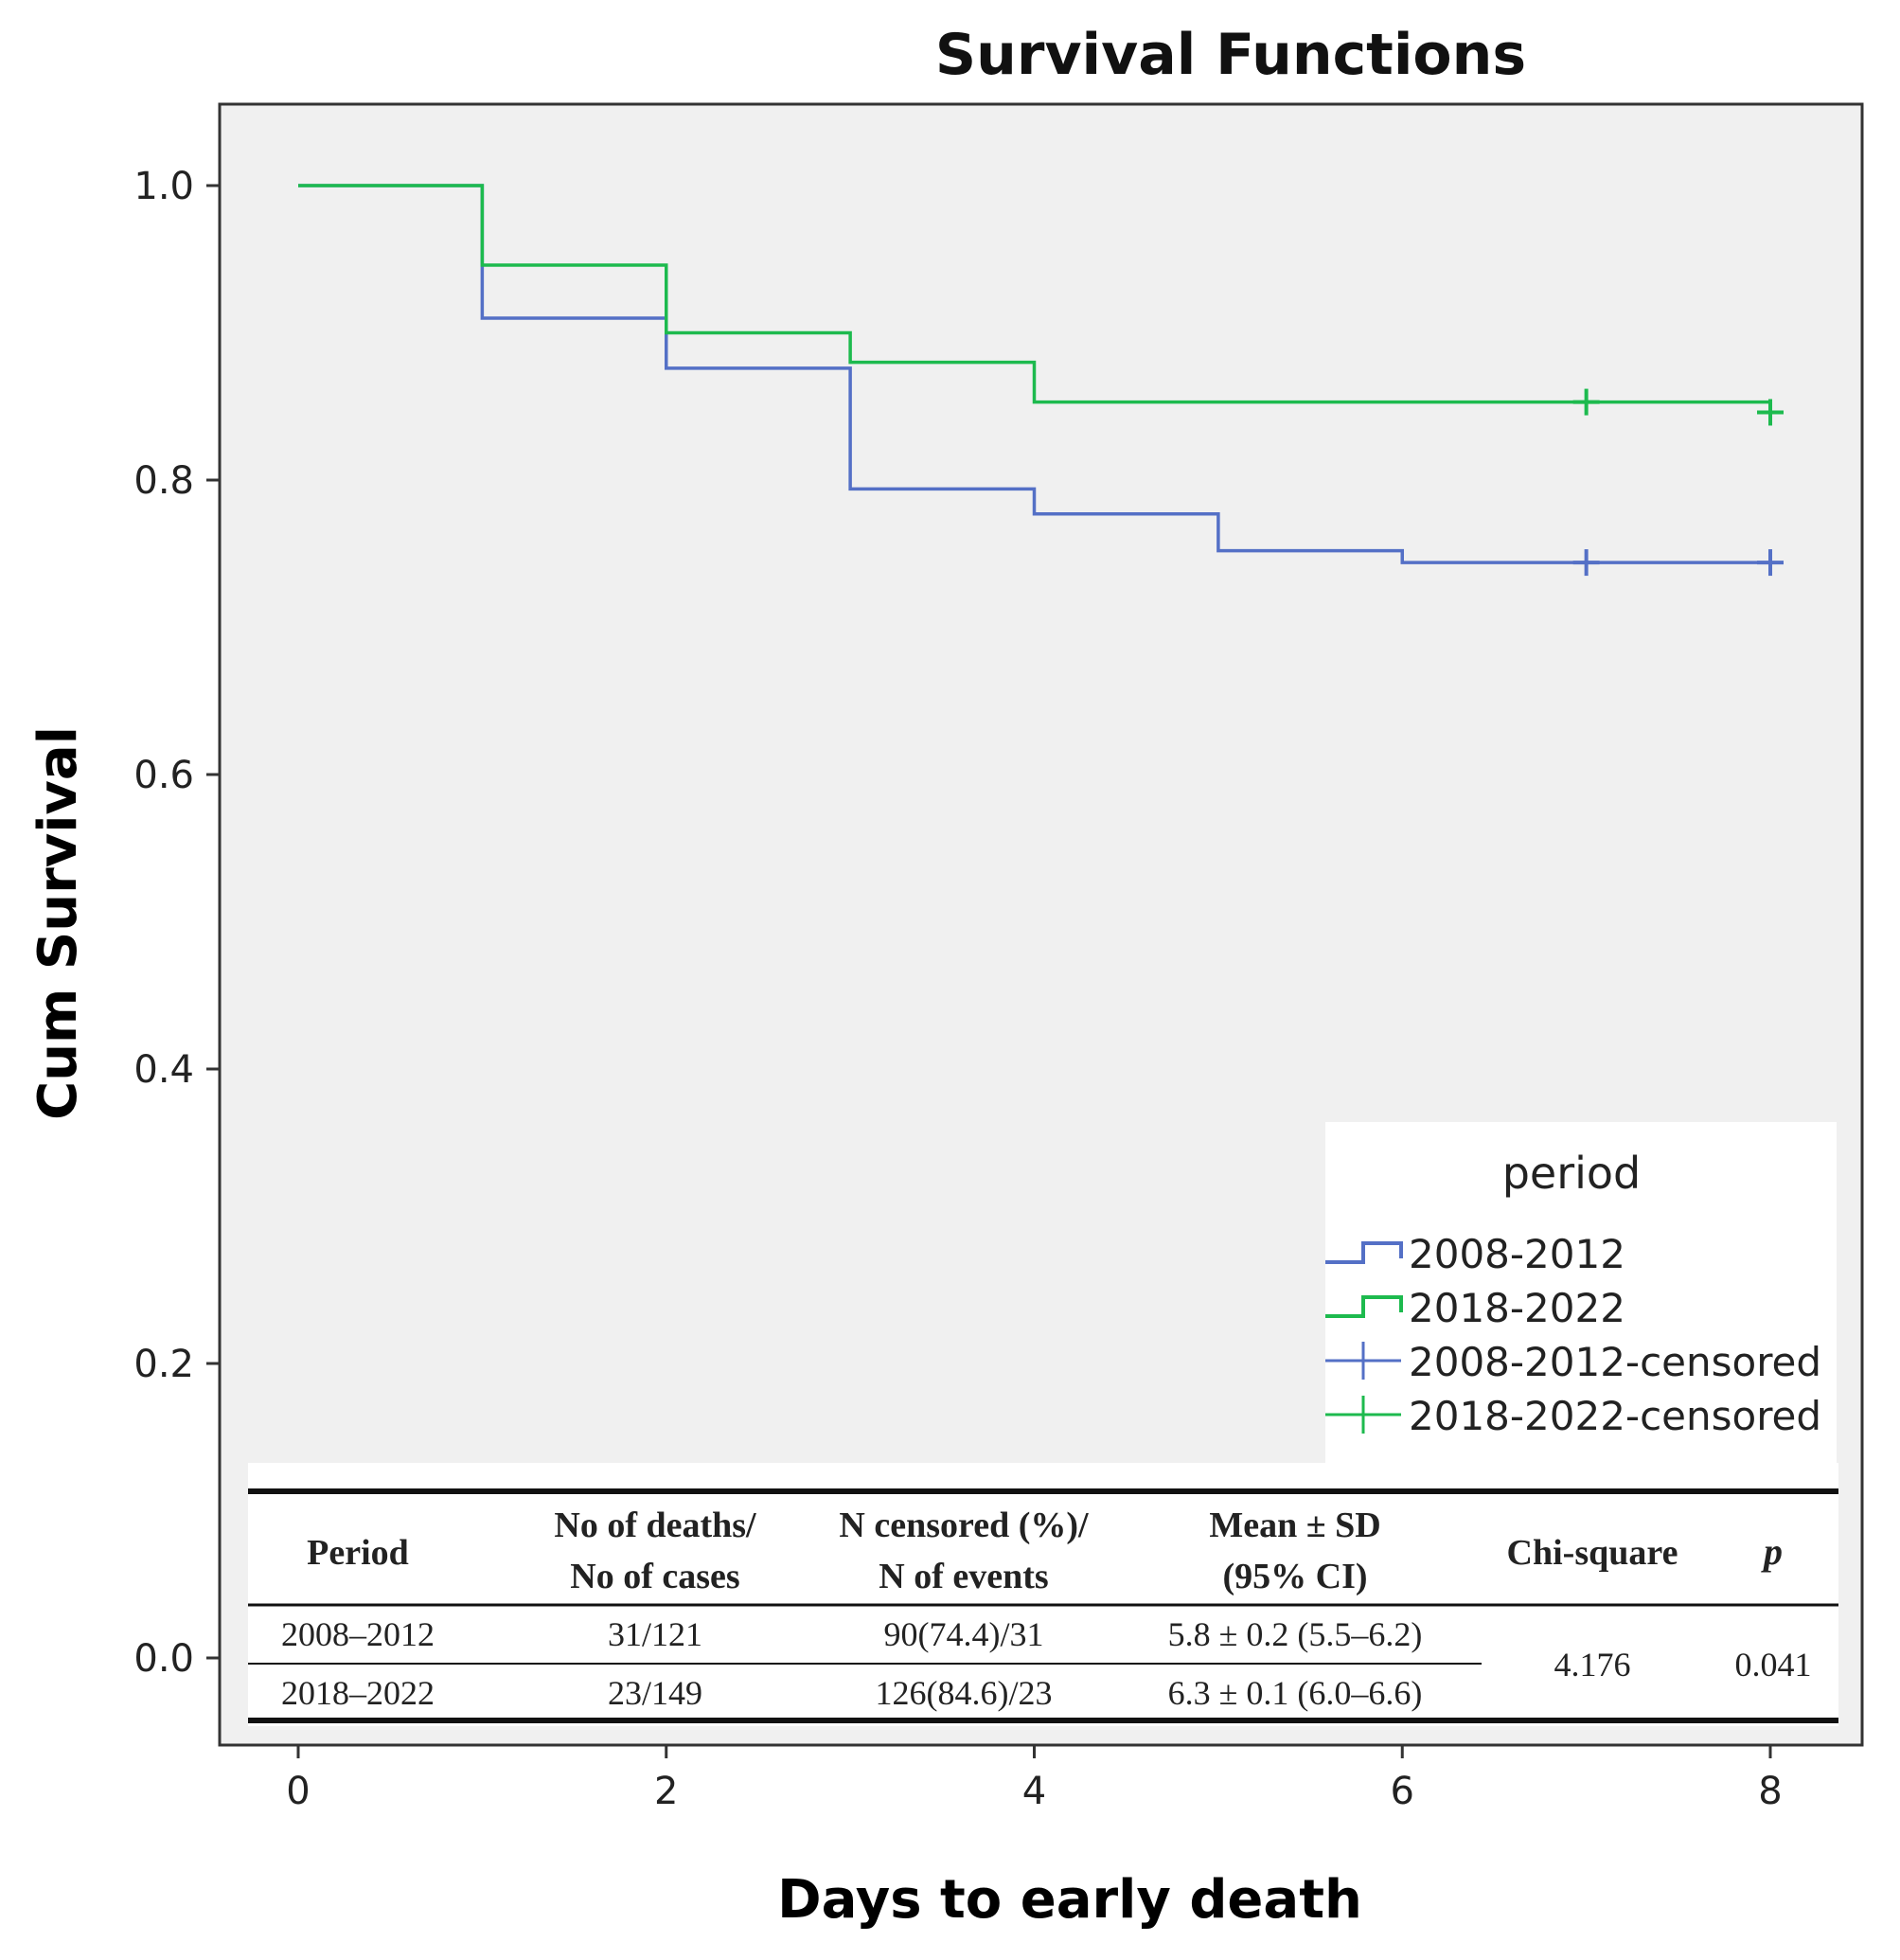  Describe the element at coordinates (58, 923) in the screenshot. I see `y-axis-label: Cum Survival` at that location.